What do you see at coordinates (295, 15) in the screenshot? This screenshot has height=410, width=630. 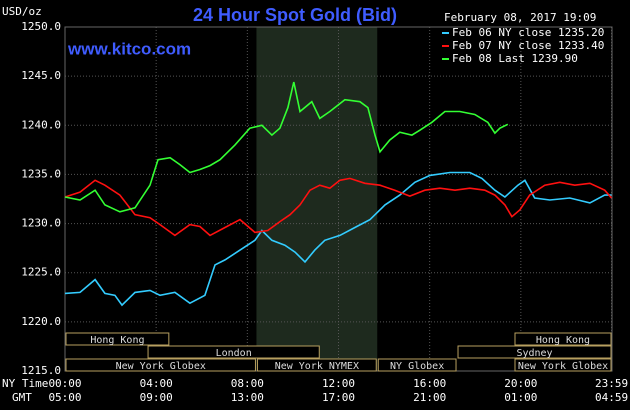 I see `chart-title: 24 Hour Spot Gold (Bid)` at bounding box center [295, 15].